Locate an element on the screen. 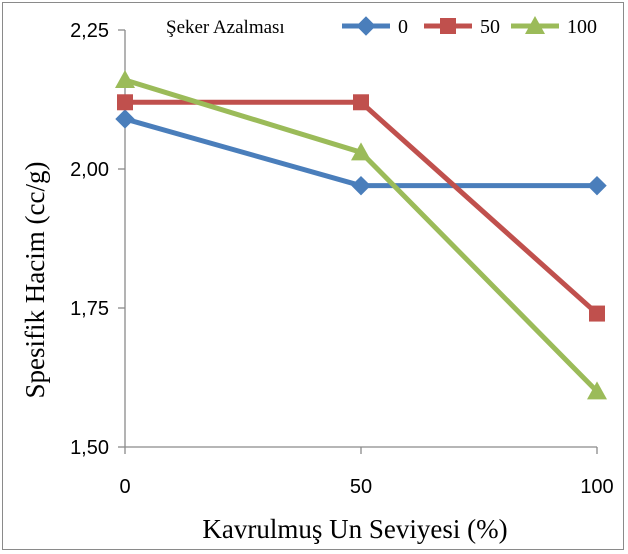  legend-item-50: 50 is located at coordinates (462, 27).